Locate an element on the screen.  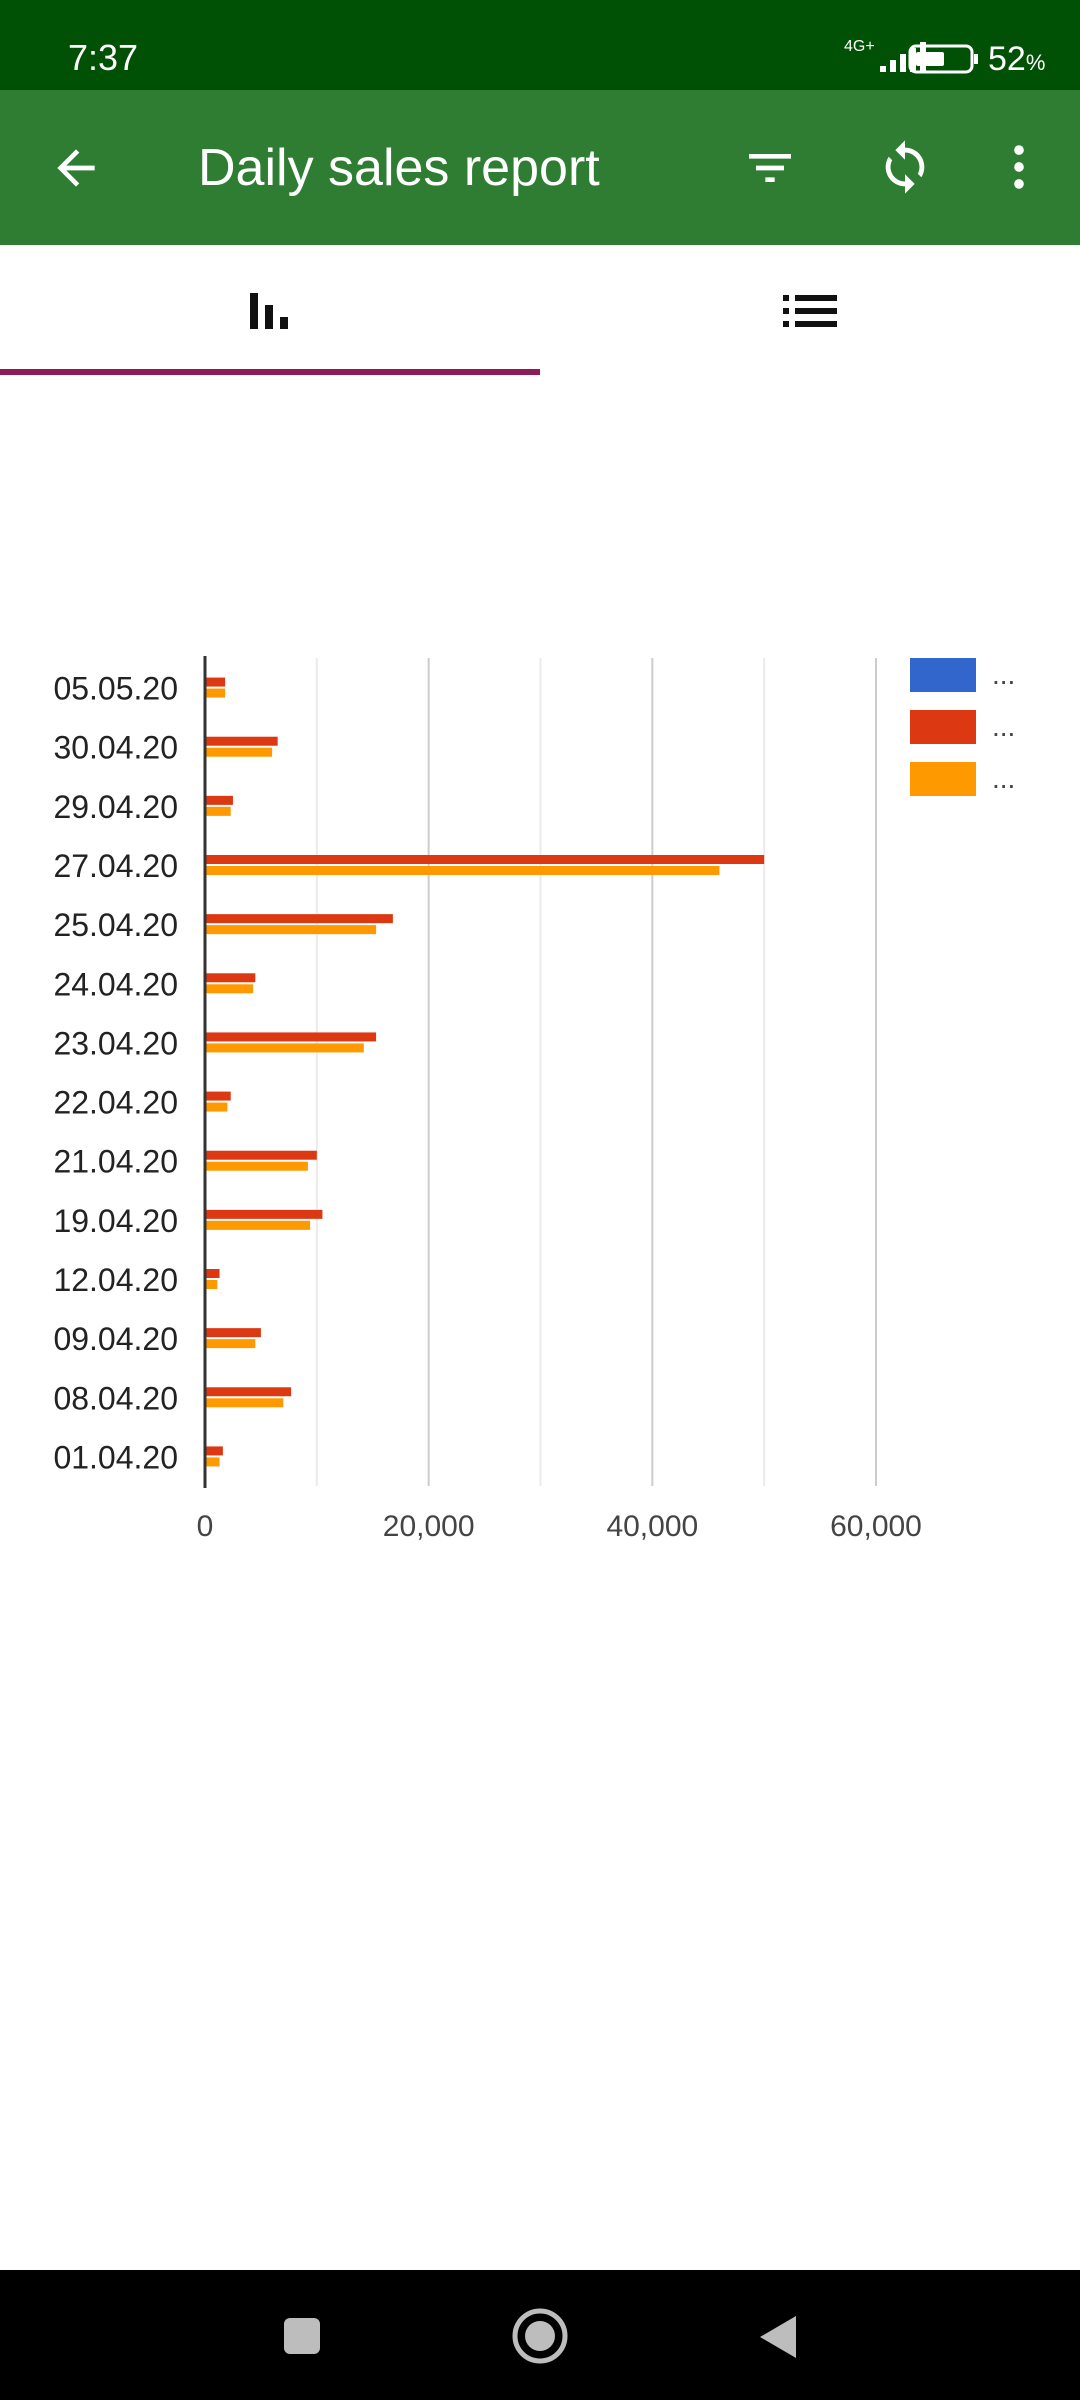
tab-list is located at coordinates (810, 311).